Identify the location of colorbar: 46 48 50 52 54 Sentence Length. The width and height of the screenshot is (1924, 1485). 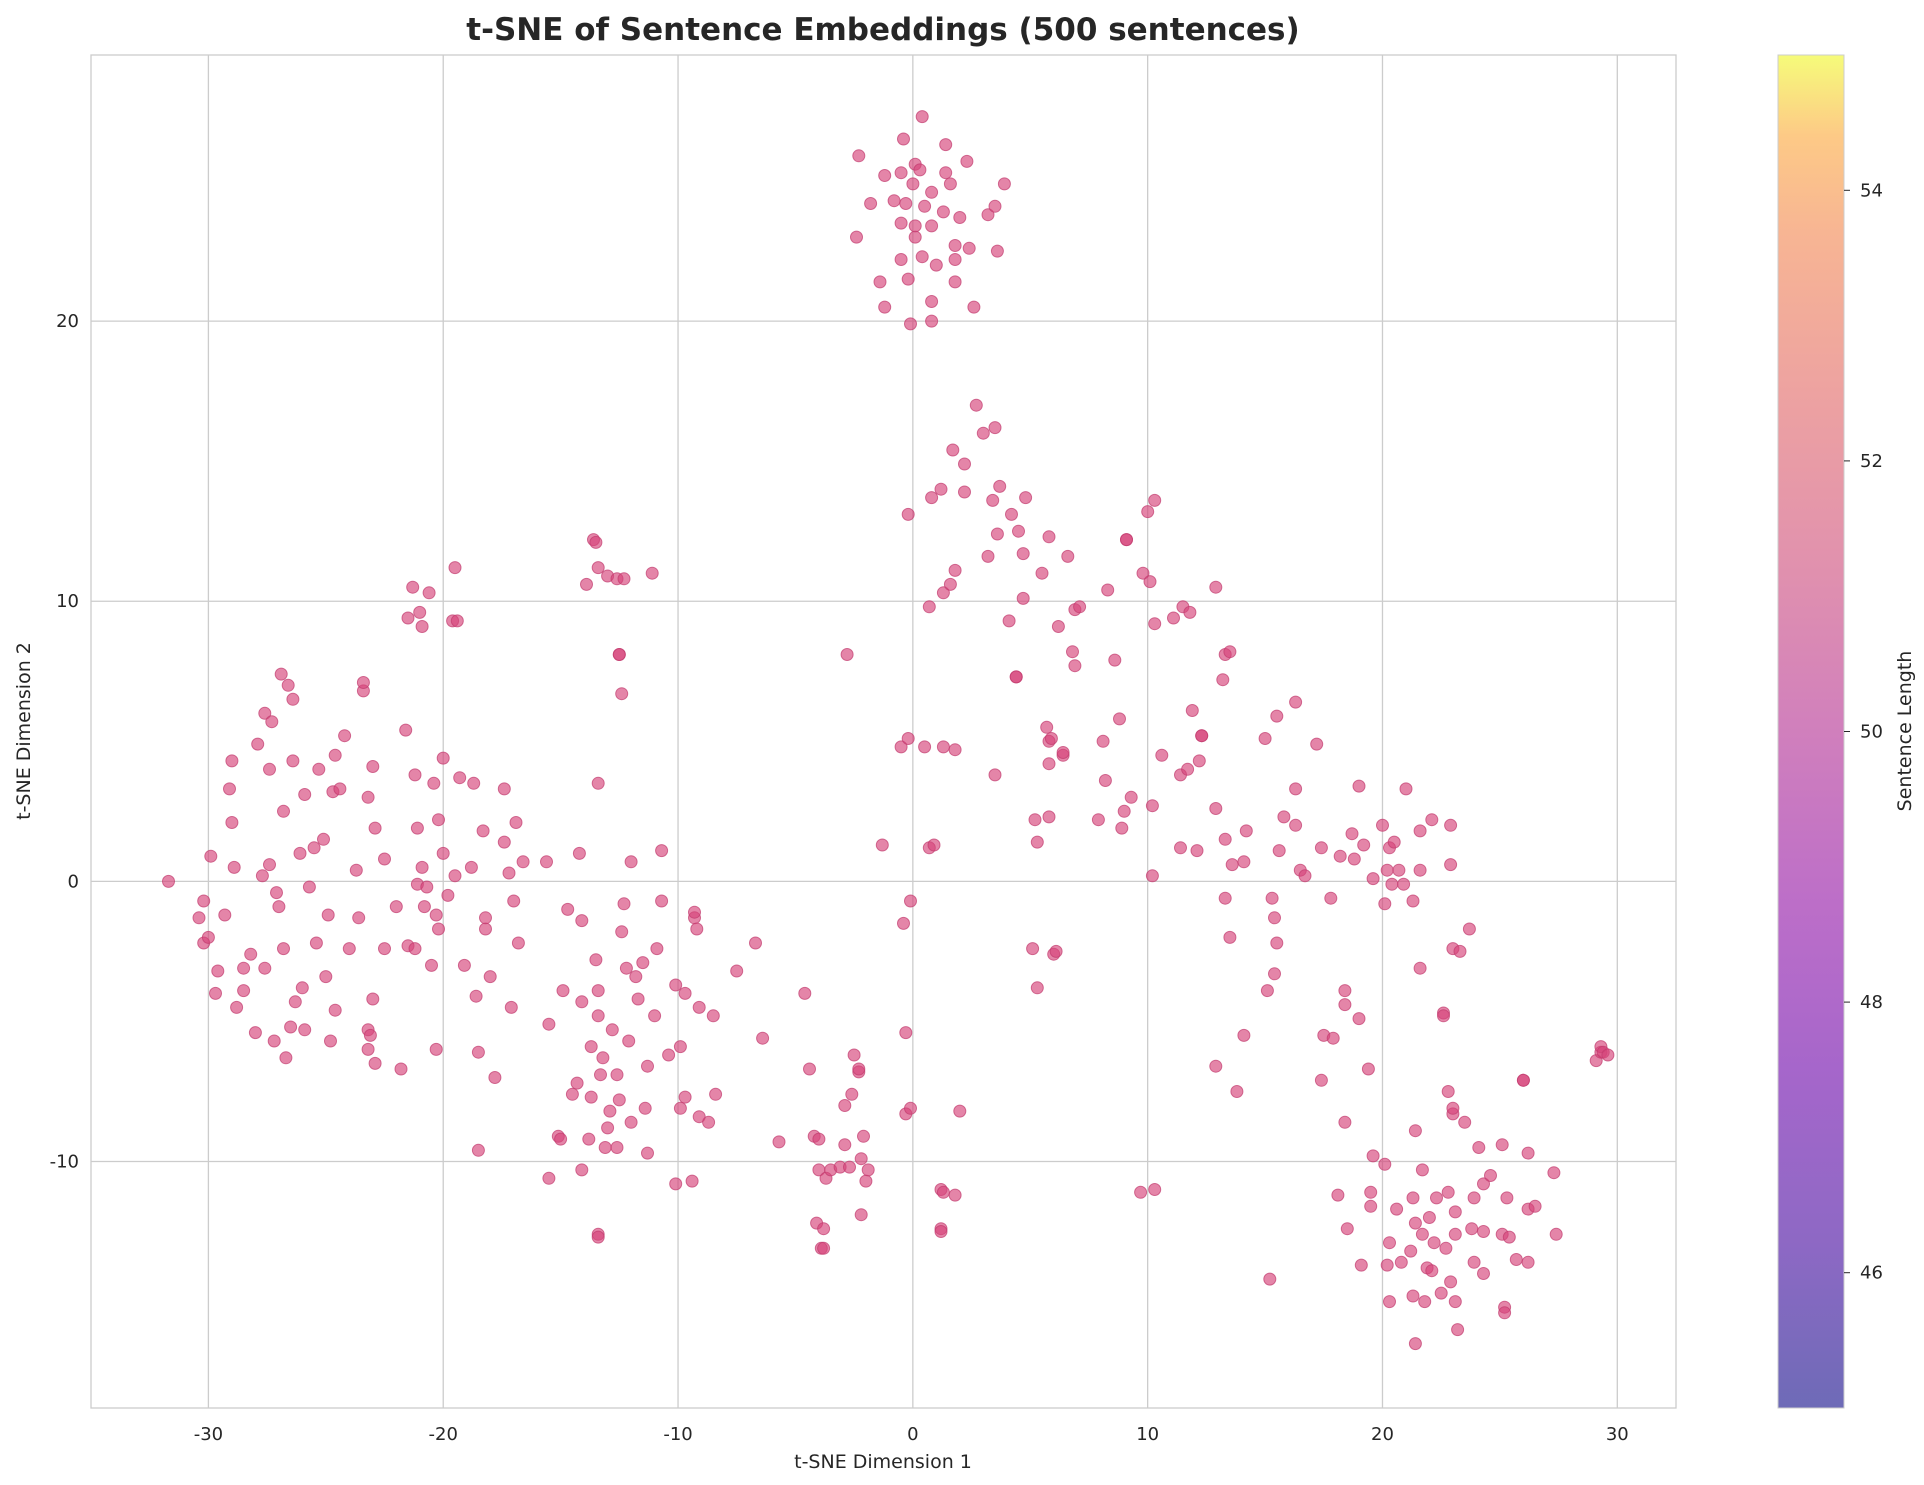
(1846, 731).